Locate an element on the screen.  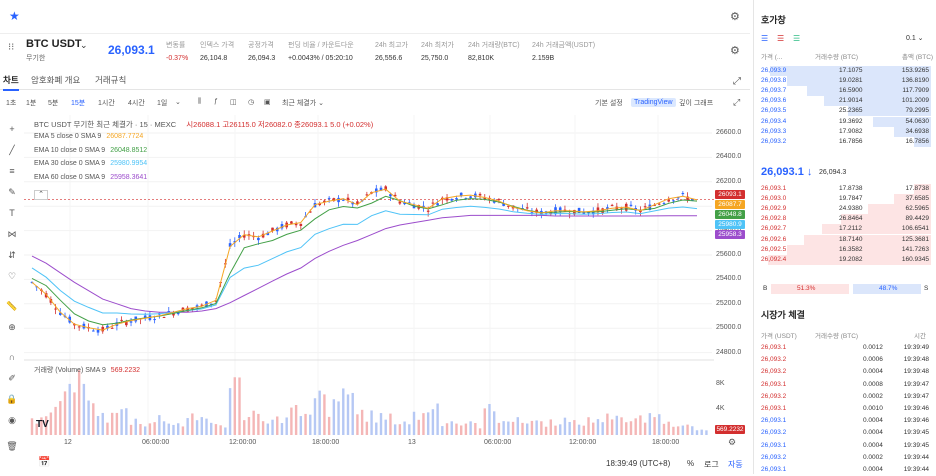
tab-chart: 차트 is located at coordinates (11, 83).